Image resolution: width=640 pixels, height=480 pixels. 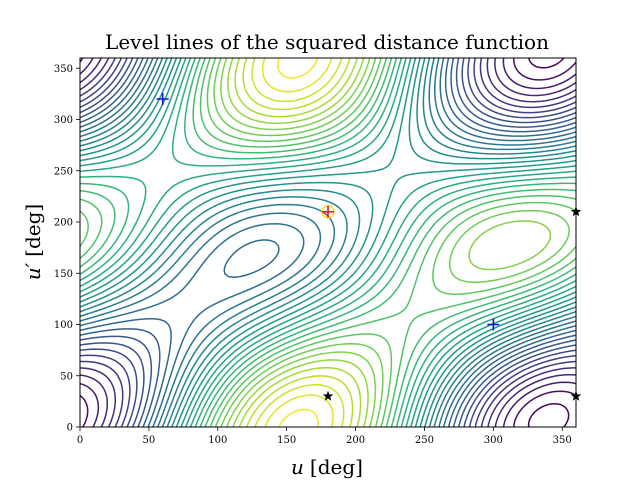 What do you see at coordinates (63, 171) in the screenshot?
I see `y-tick-label: 250` at bounding box center [63, 171].